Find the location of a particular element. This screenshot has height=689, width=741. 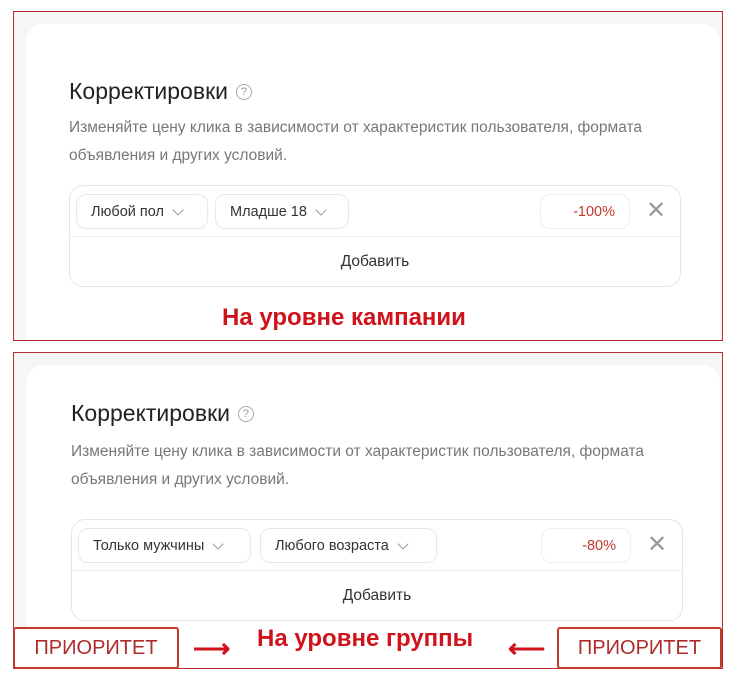

age-select: Любого возраста is located at coordinates (348, 545).